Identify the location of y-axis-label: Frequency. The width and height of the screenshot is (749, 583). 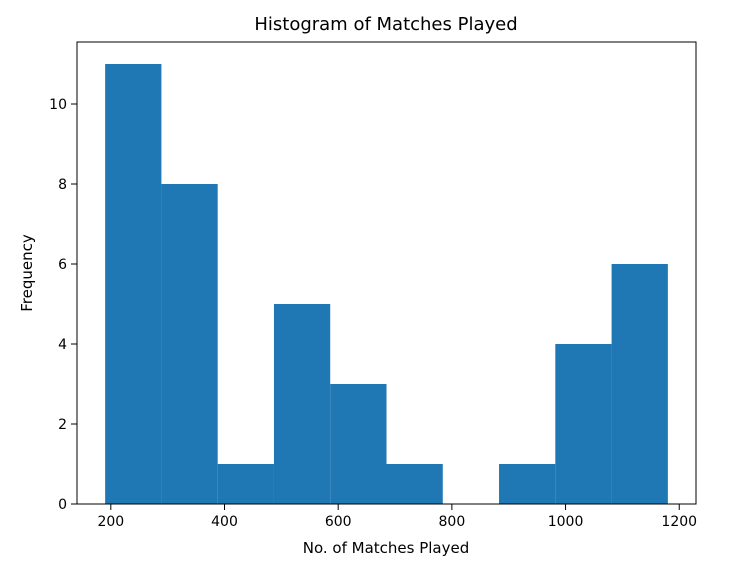
(27, 273).